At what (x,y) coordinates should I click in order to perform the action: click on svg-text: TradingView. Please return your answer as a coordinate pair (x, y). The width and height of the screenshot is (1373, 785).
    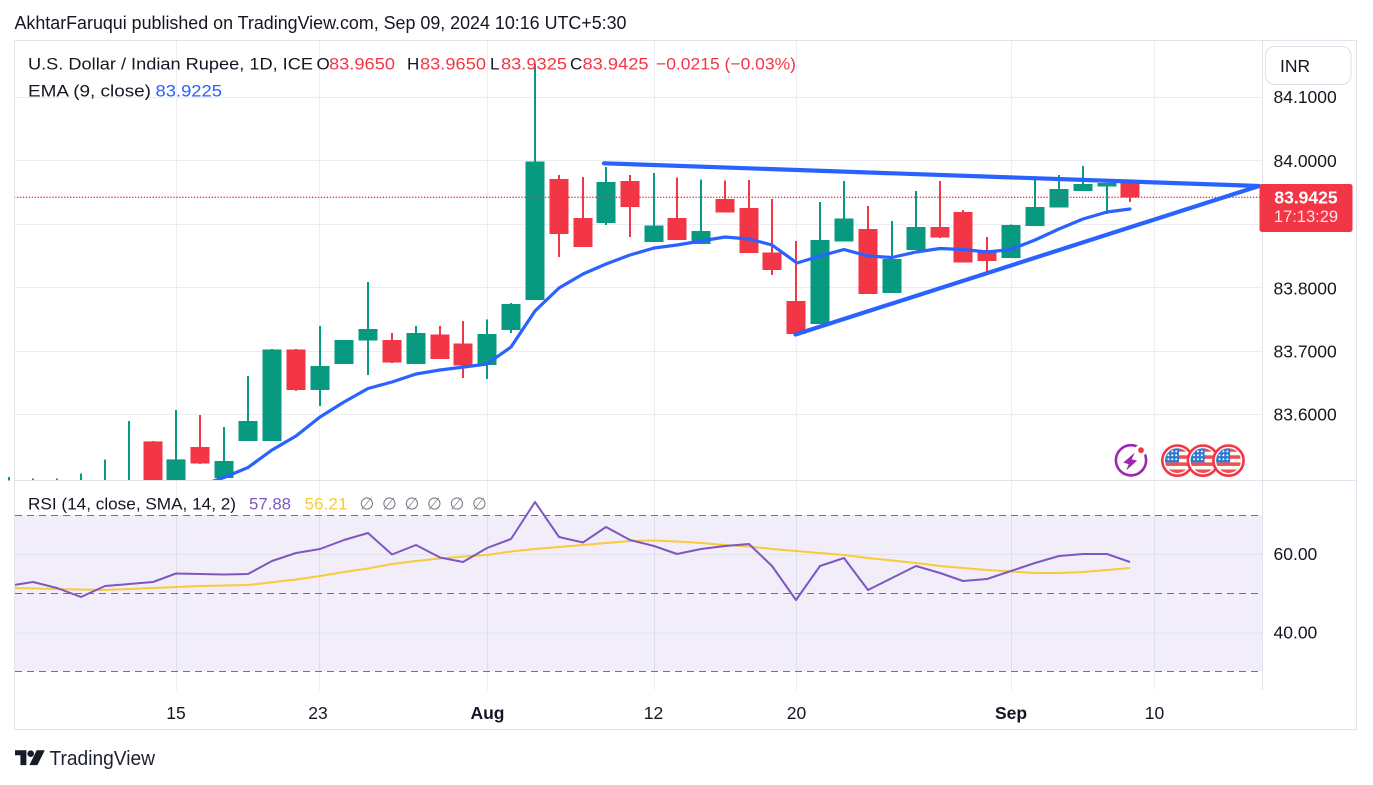
    Looking at the image, I should click on (103, 759).